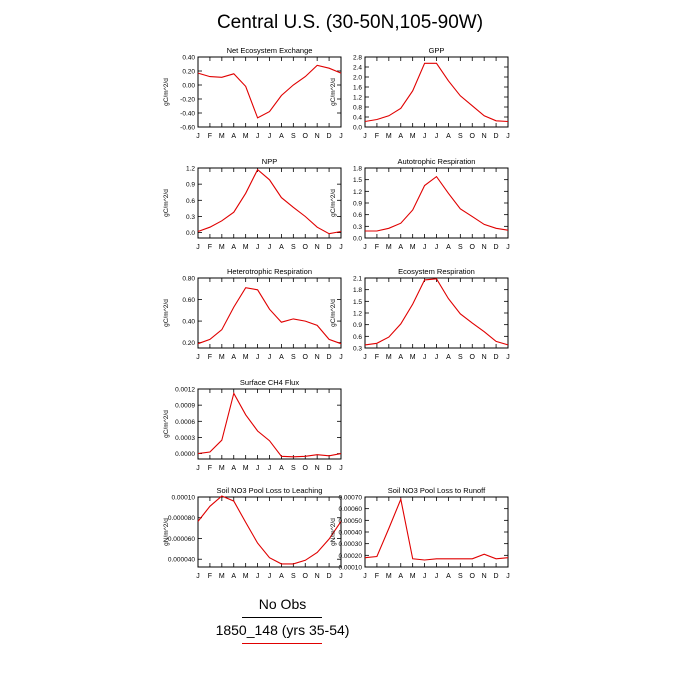 The width and height of the screenshot is (700, 700). What do you see at coordinates (270, 50) in the screenshot?
I see `panel-title: Net Ecosystem Exchange` at bounding box center [270, 50].